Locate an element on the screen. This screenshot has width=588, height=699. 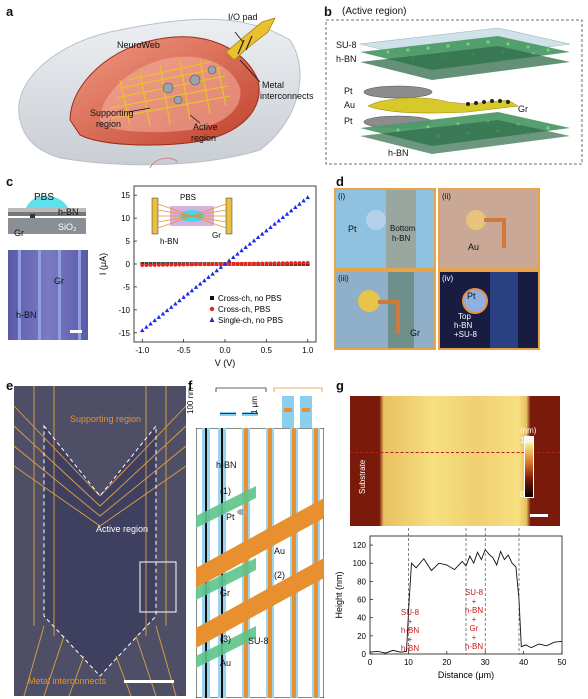
ann2-line: Gr is located at coordinates (474, 628).